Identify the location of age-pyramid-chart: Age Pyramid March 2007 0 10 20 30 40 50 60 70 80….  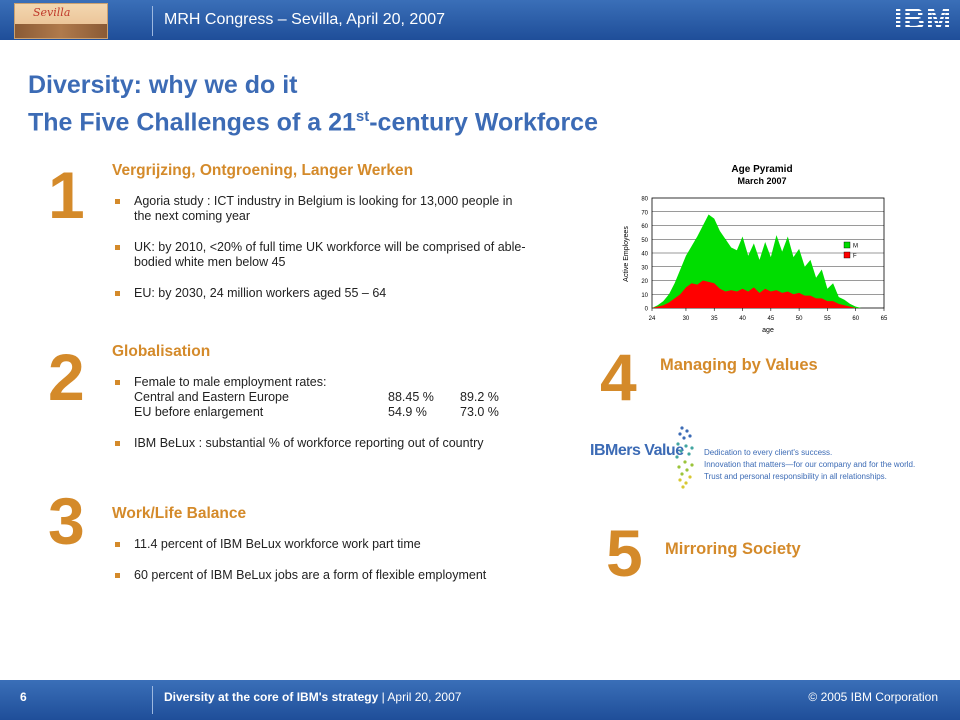
(755, 249).